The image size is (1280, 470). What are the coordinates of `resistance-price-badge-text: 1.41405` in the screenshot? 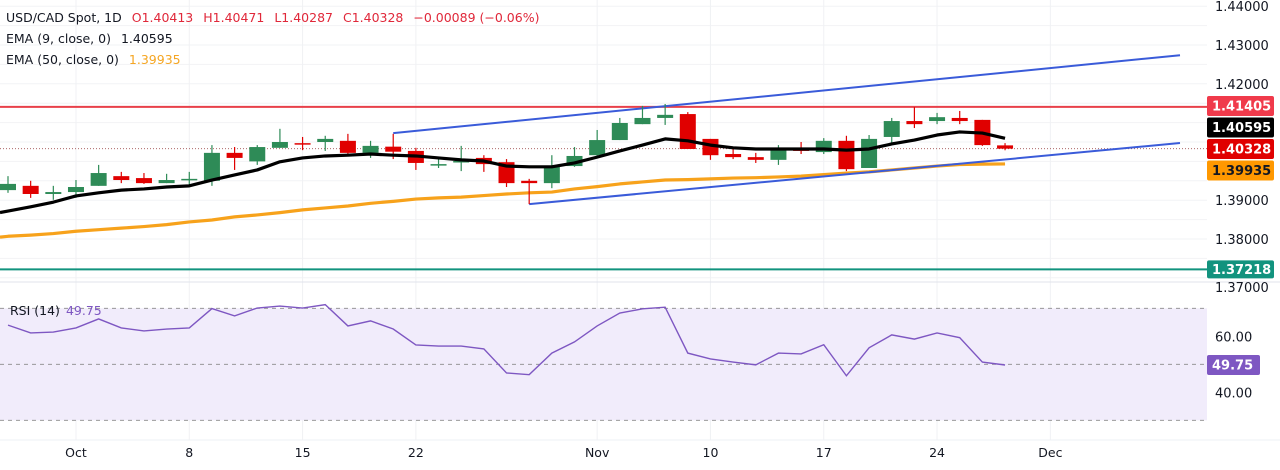 It's located at (1241, 107).